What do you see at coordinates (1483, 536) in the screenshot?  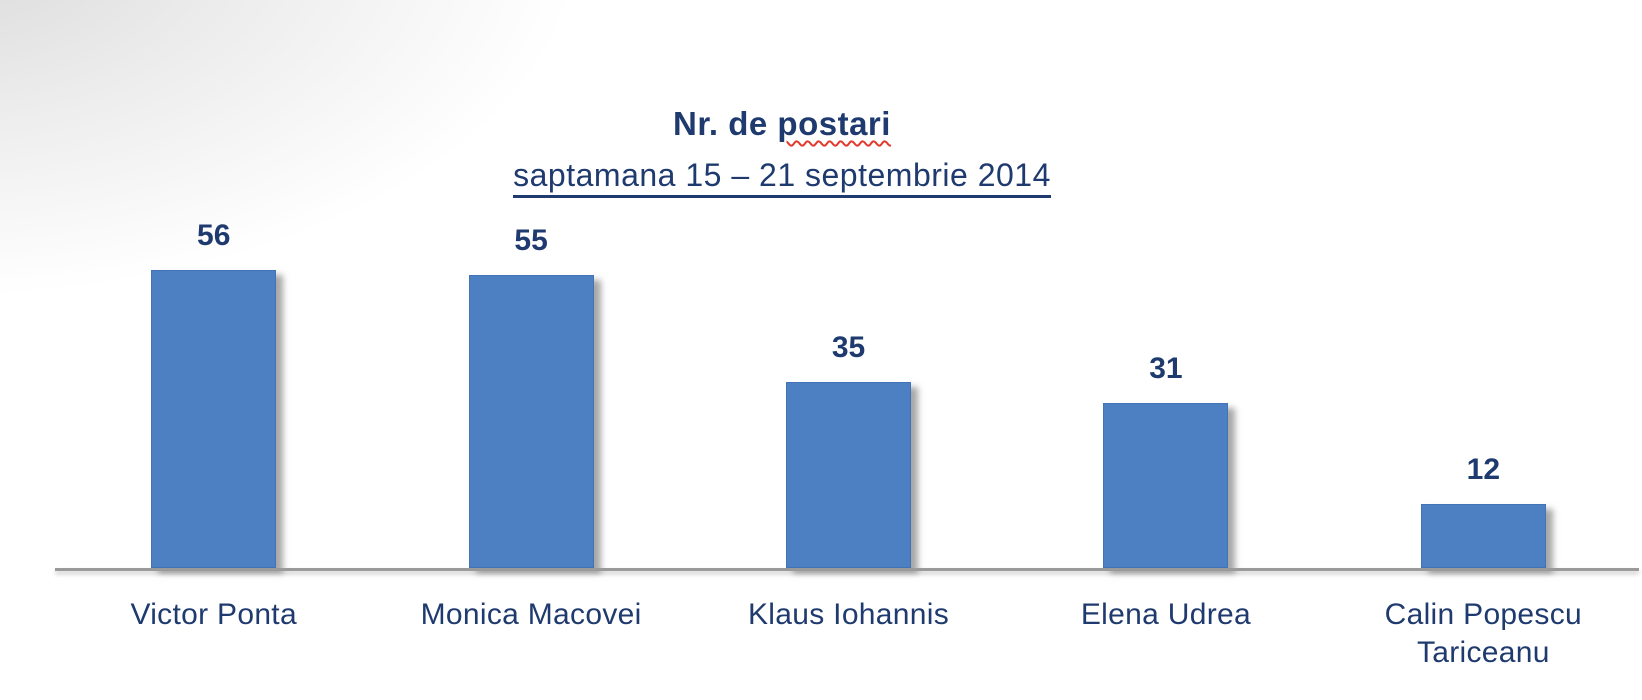 I see `bar-calin-popescu-tariceanu` at bounding box center [1483, 536].